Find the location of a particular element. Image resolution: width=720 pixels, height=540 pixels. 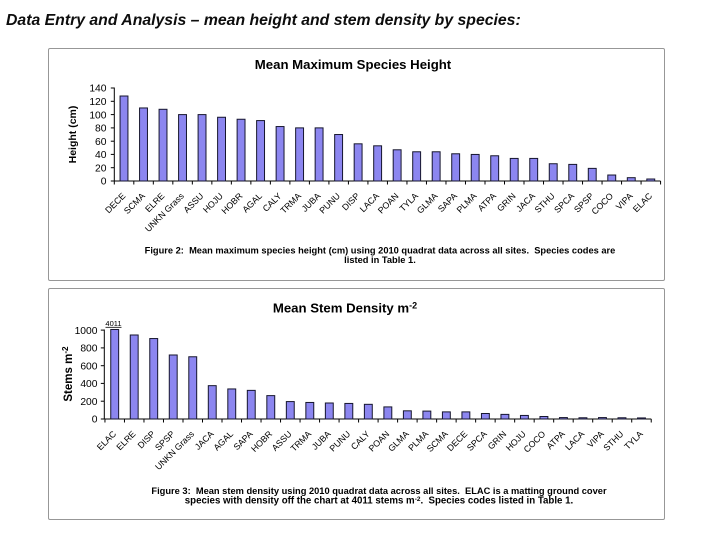

svg-text: Mean Maximum Species Height is located at coordinates (353, 64).